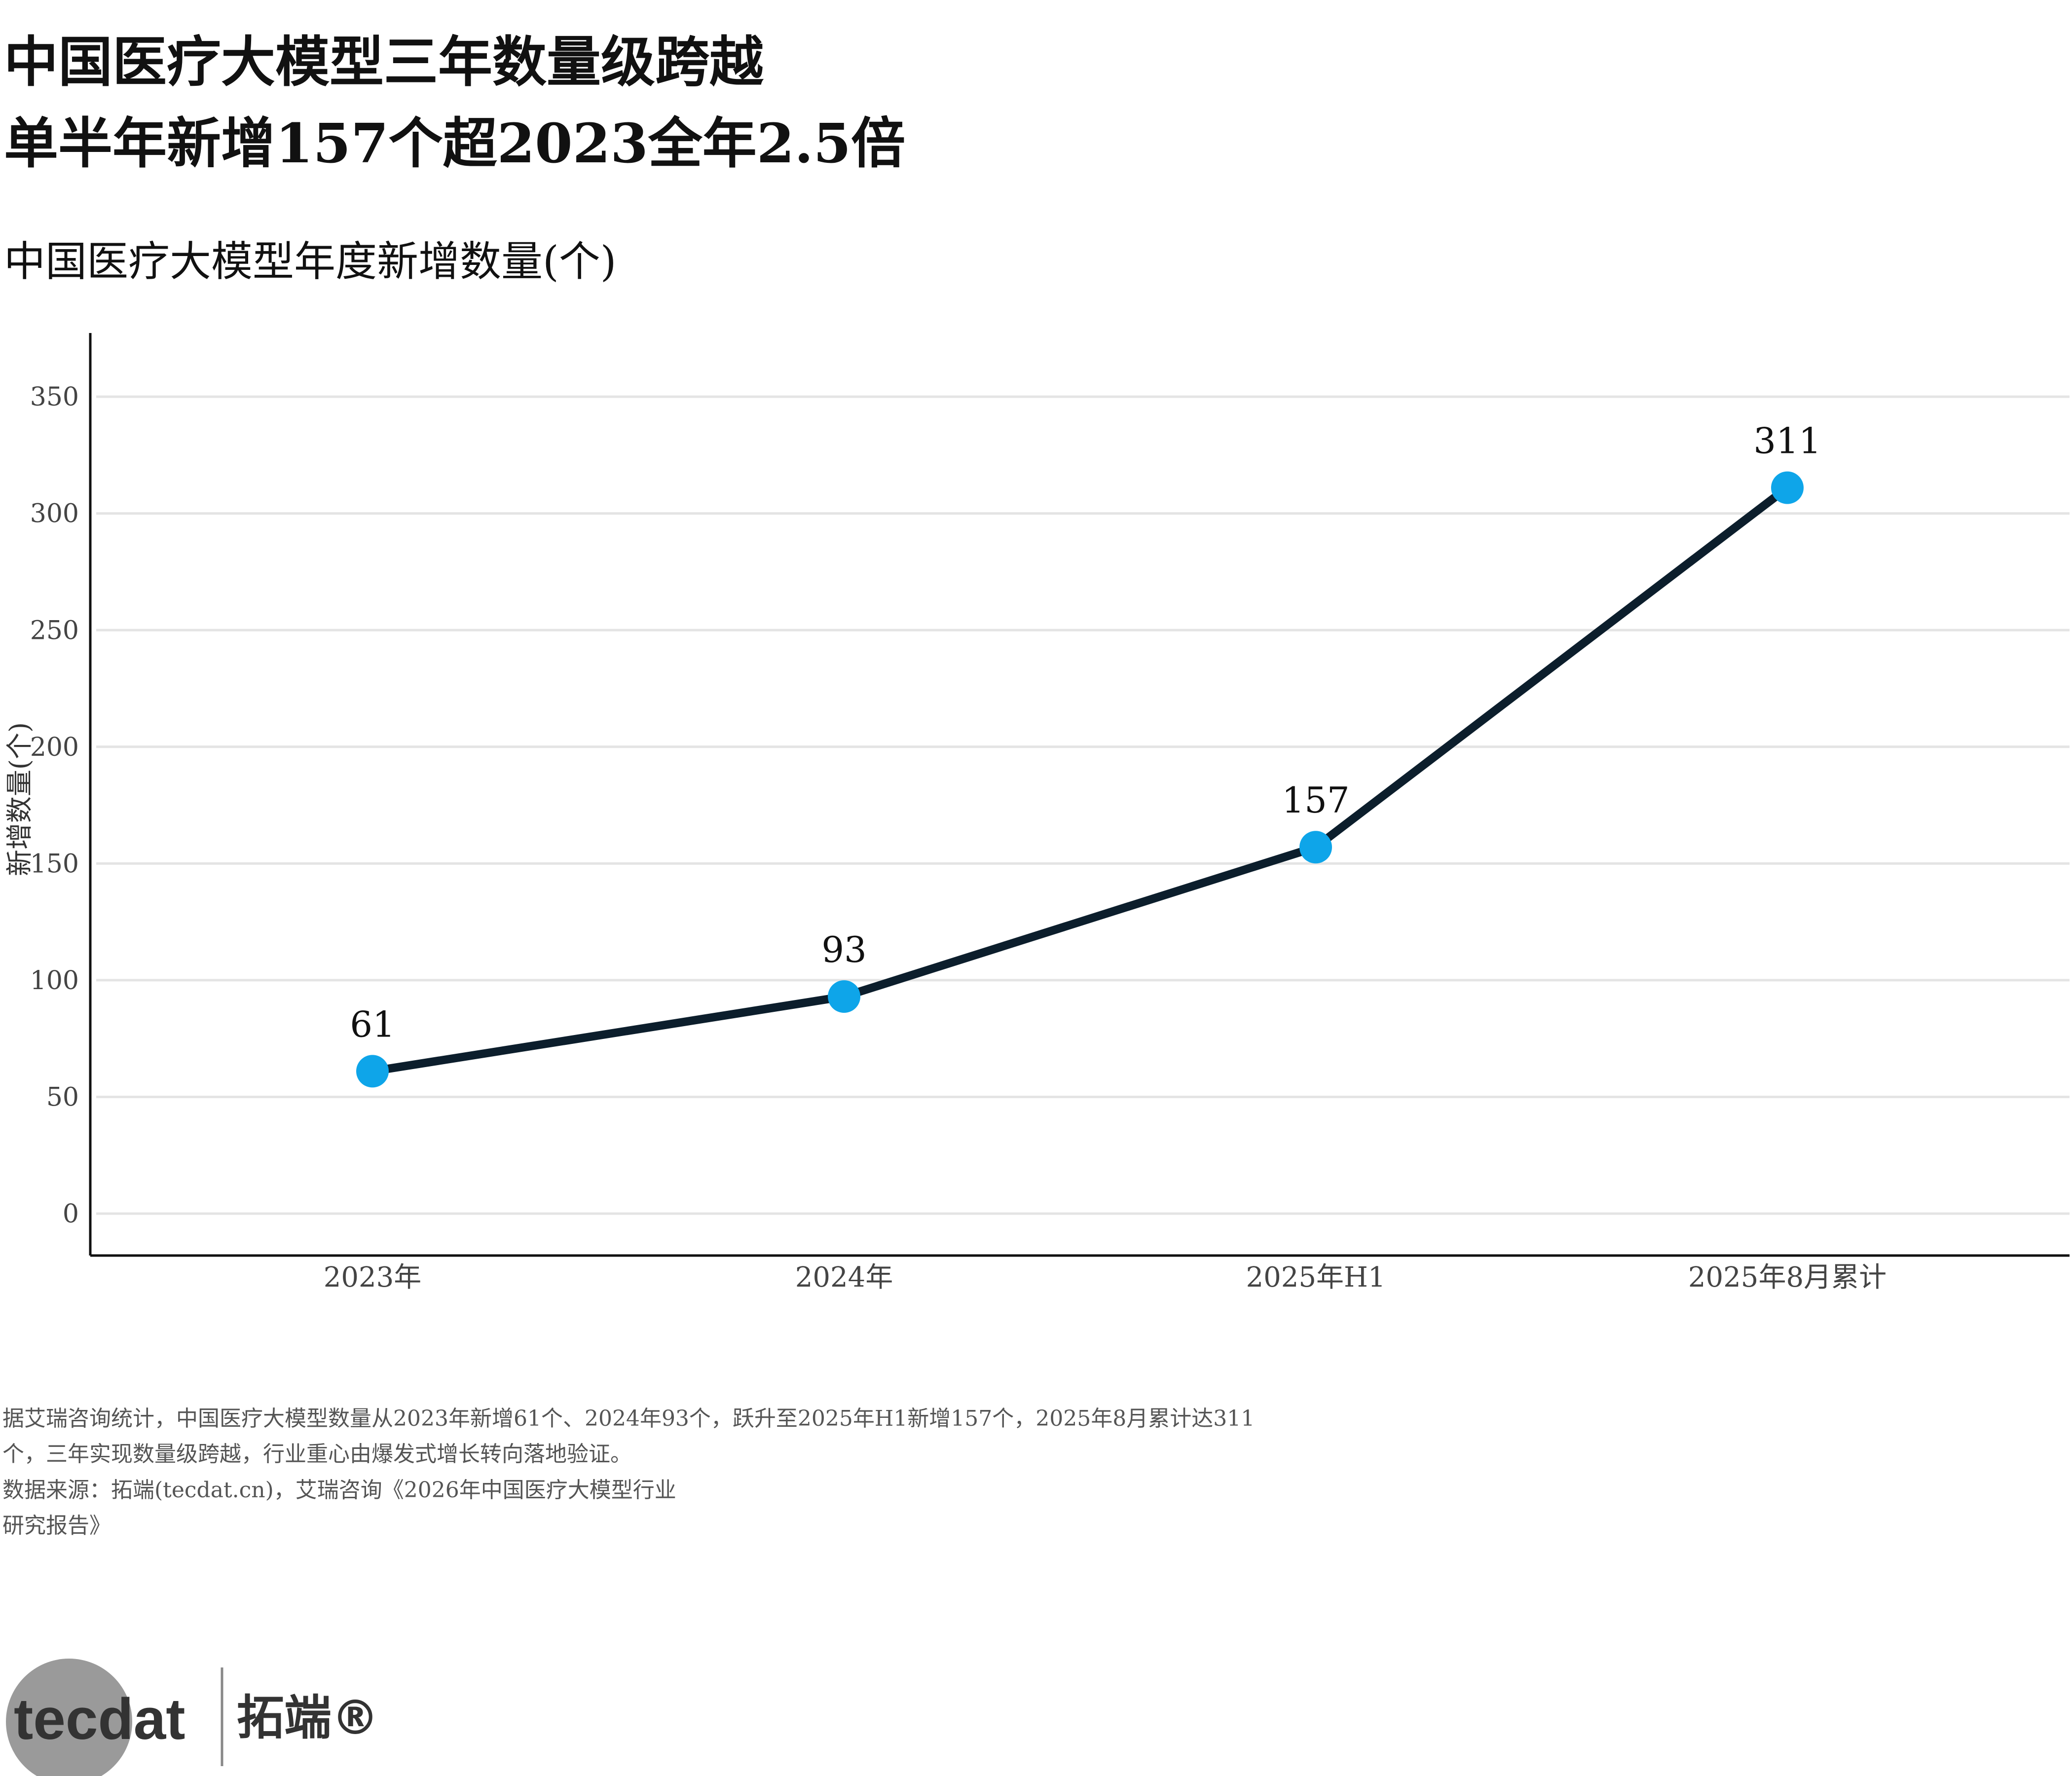 The height and width of the screenshot is (1776, 2072). Describe the element at coordinates (192, 1718) in the screenshot. I see `tecdat-logo: tecdat 拓端®` at that location.